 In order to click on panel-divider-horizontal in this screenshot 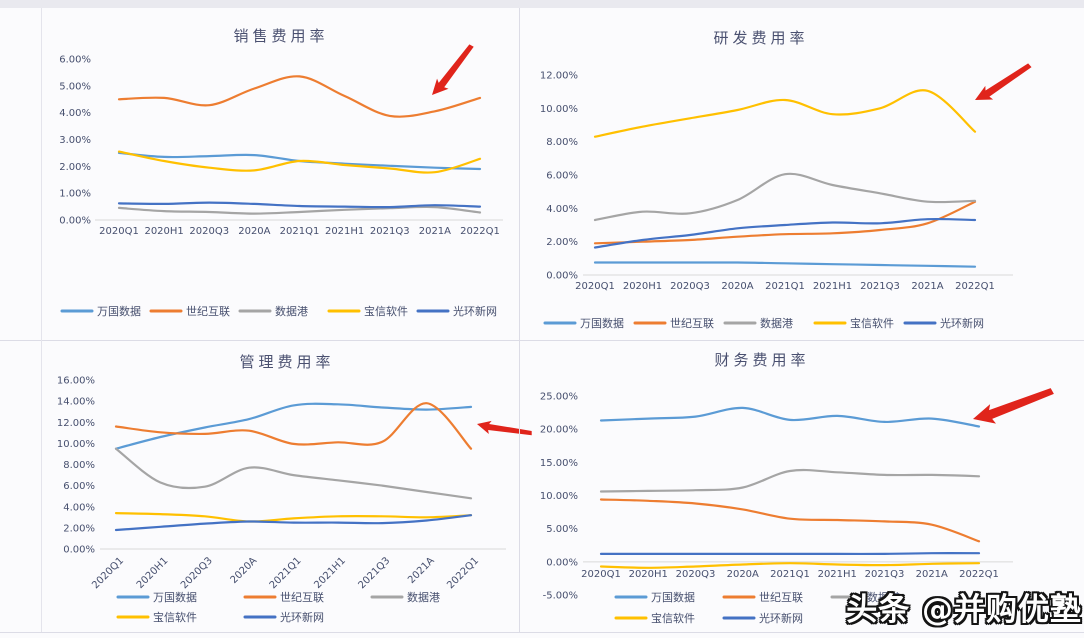, I will do `click(542, 340)`.